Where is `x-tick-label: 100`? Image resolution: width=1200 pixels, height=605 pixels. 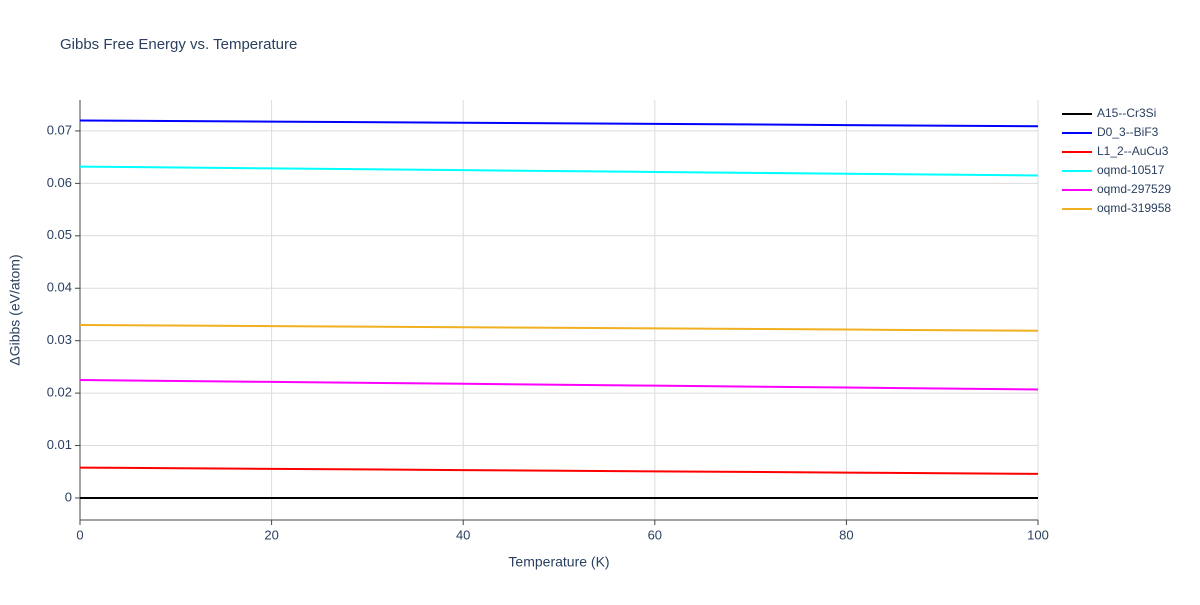
x-tick-label: 100 is located at coordinates (1038, 534).